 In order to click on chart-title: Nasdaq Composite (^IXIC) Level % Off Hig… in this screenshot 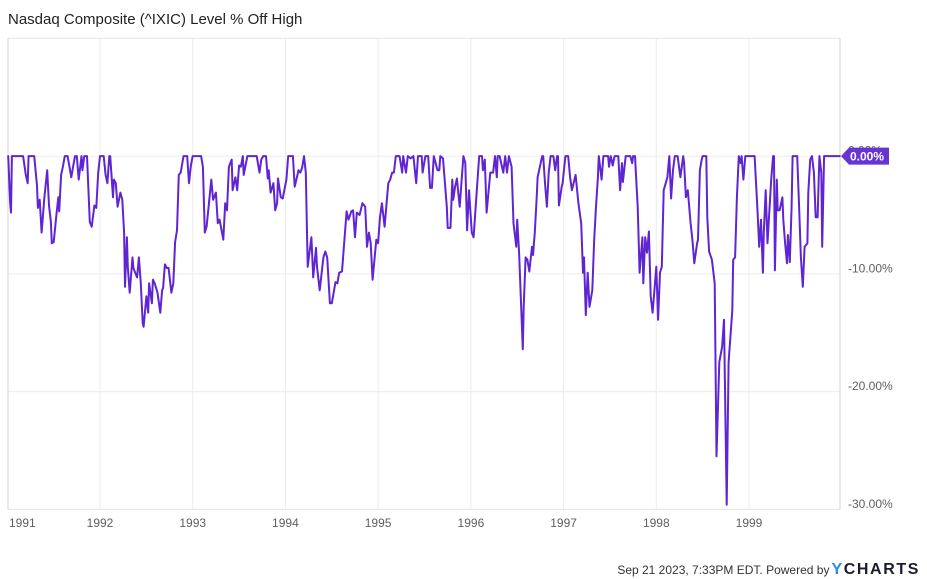, I will do `click(155, 19)`.